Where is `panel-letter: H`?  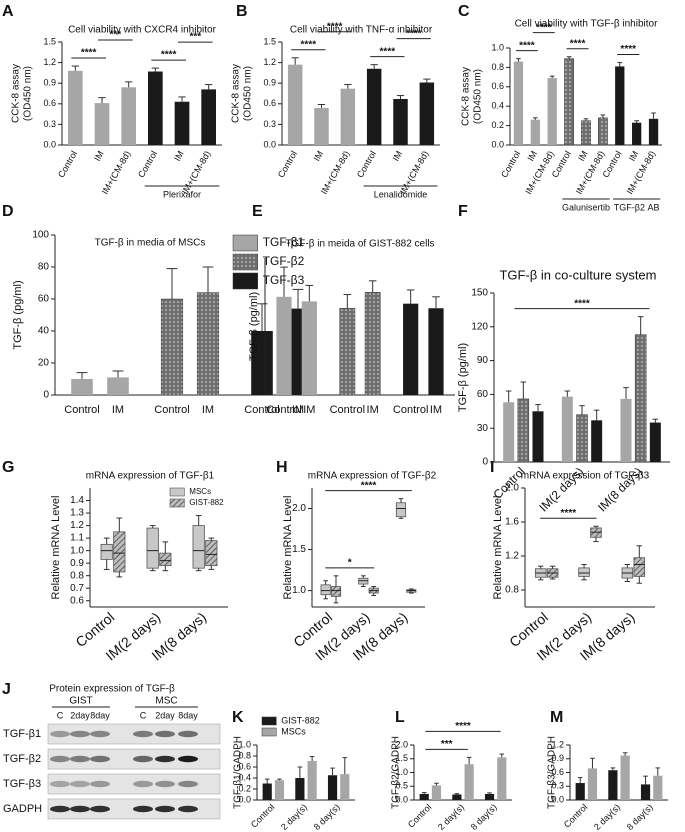
panel-letter: H is located at coordinates (282, 467).